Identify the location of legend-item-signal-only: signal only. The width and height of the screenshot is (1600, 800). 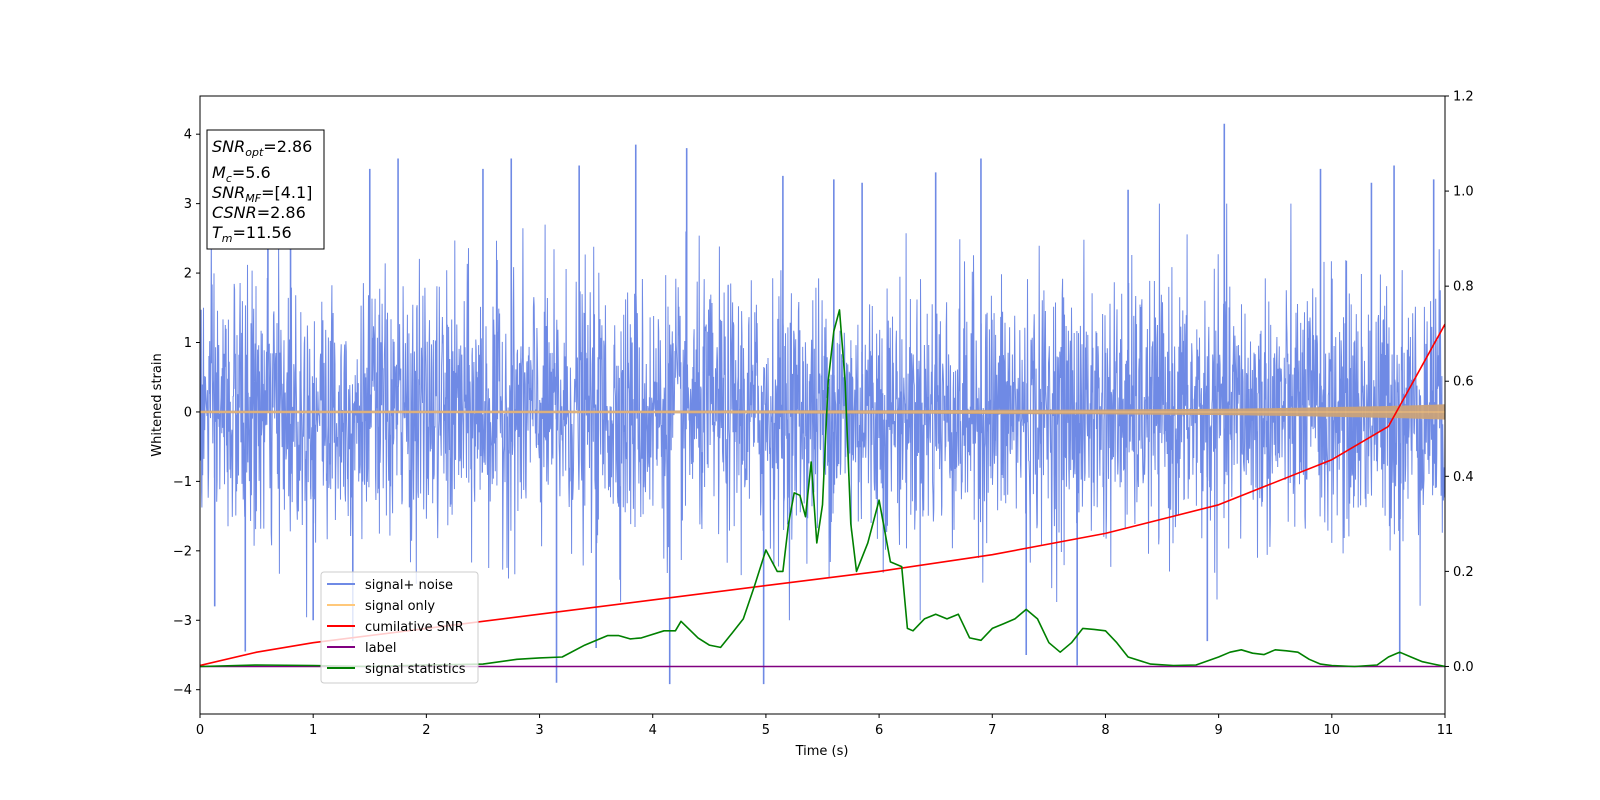
(381, 606).